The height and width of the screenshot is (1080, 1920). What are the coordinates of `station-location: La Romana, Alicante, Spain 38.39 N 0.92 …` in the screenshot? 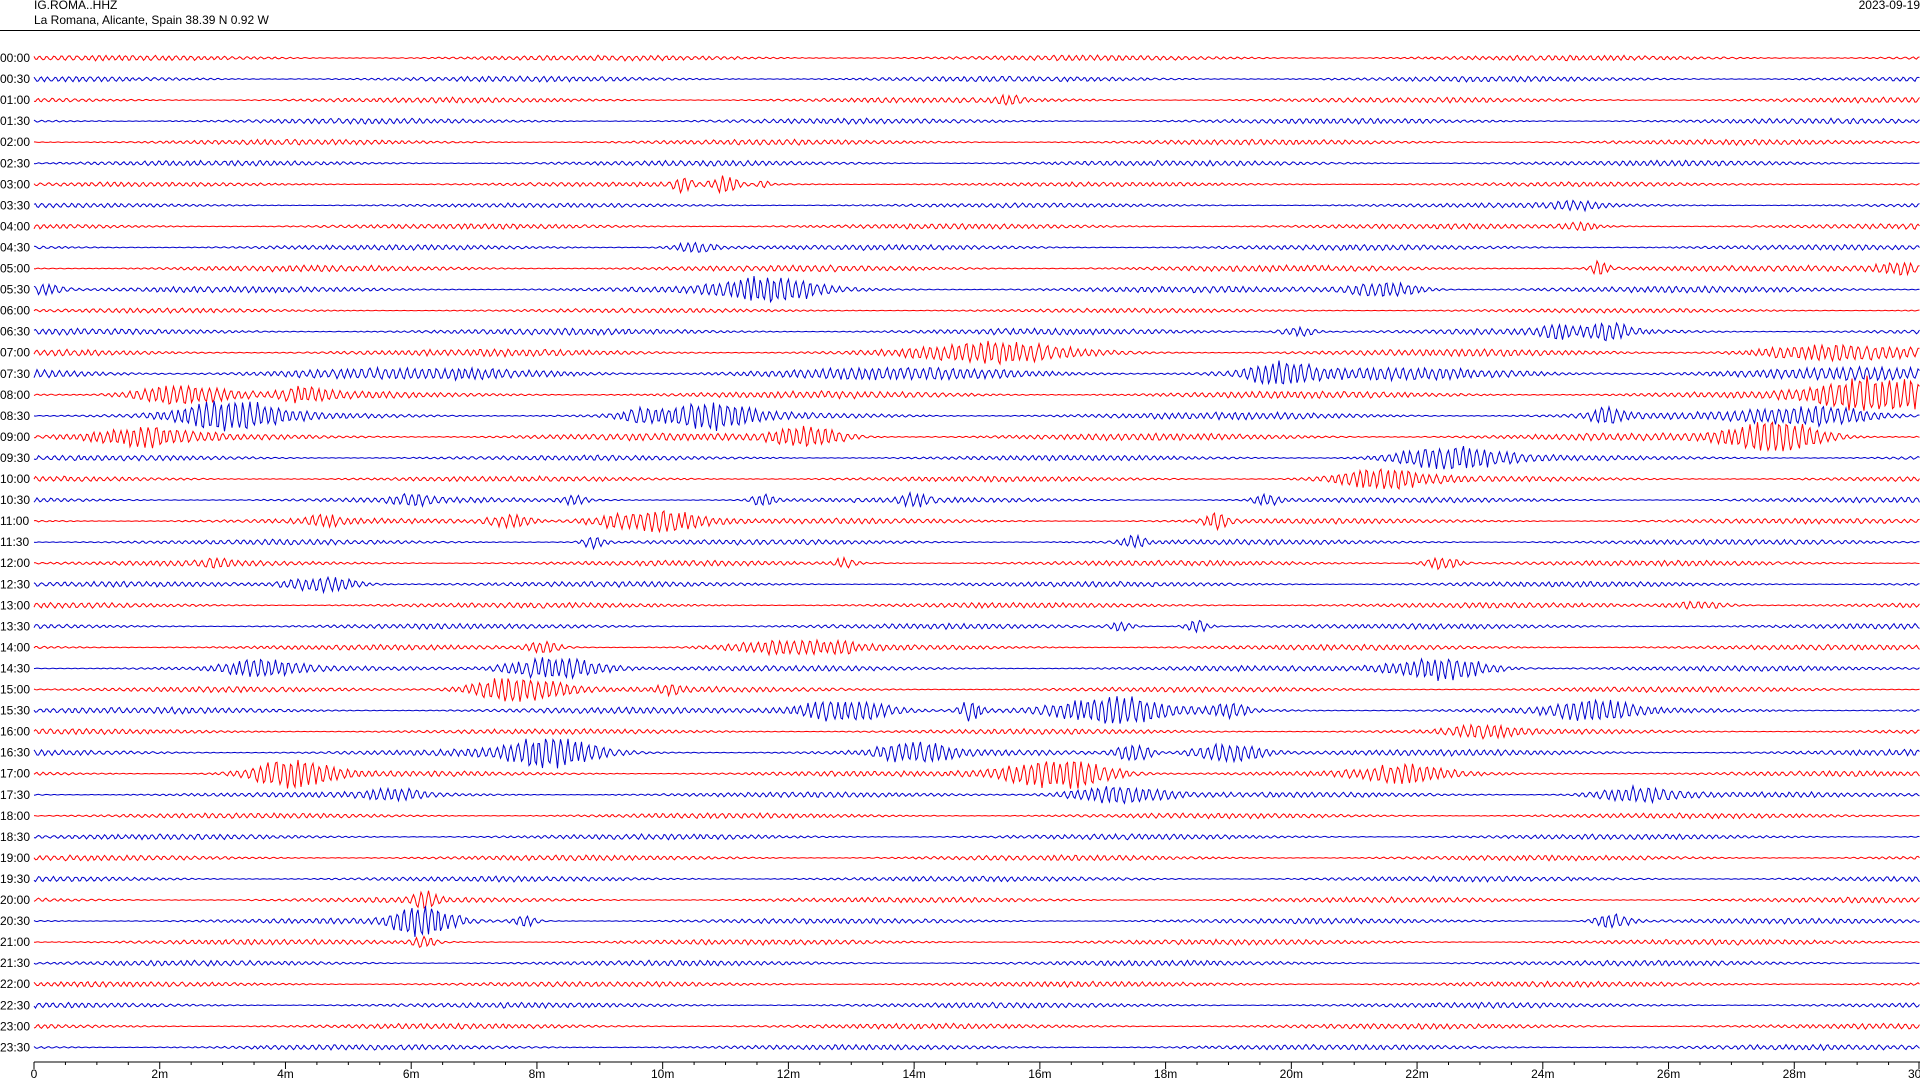 It's located at (151, 20).